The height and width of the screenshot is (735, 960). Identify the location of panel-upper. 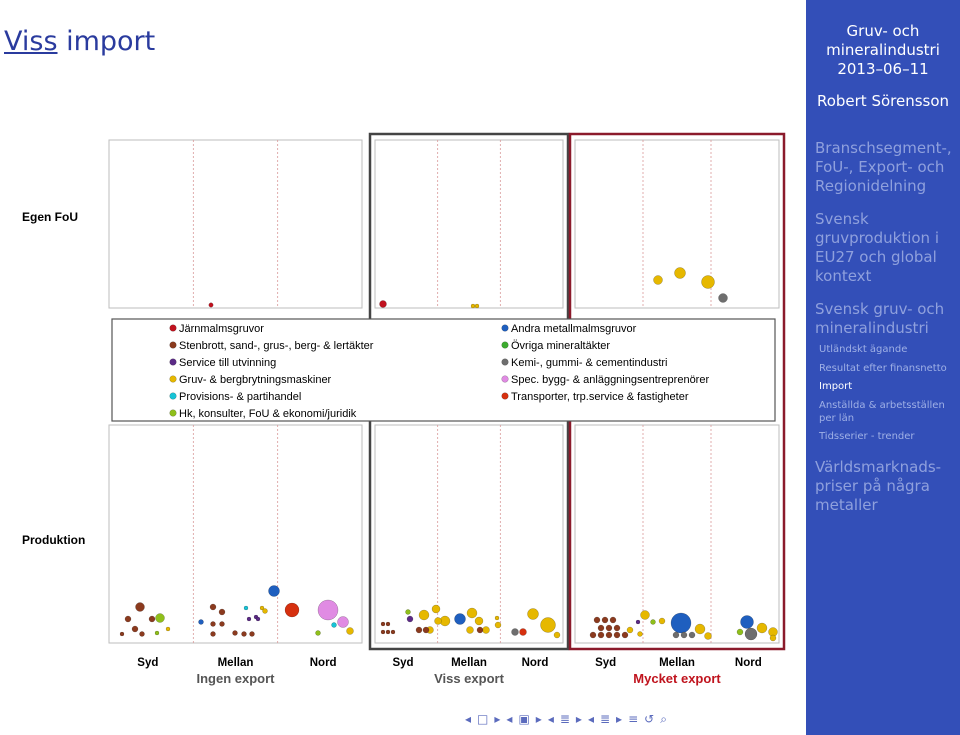
(235, 224).